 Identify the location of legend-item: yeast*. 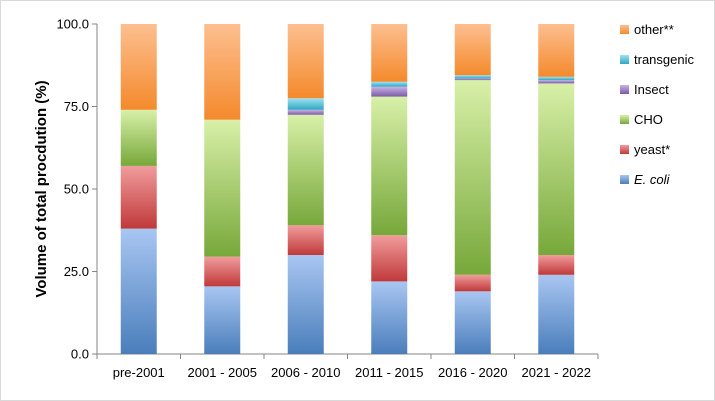
(667, 149).